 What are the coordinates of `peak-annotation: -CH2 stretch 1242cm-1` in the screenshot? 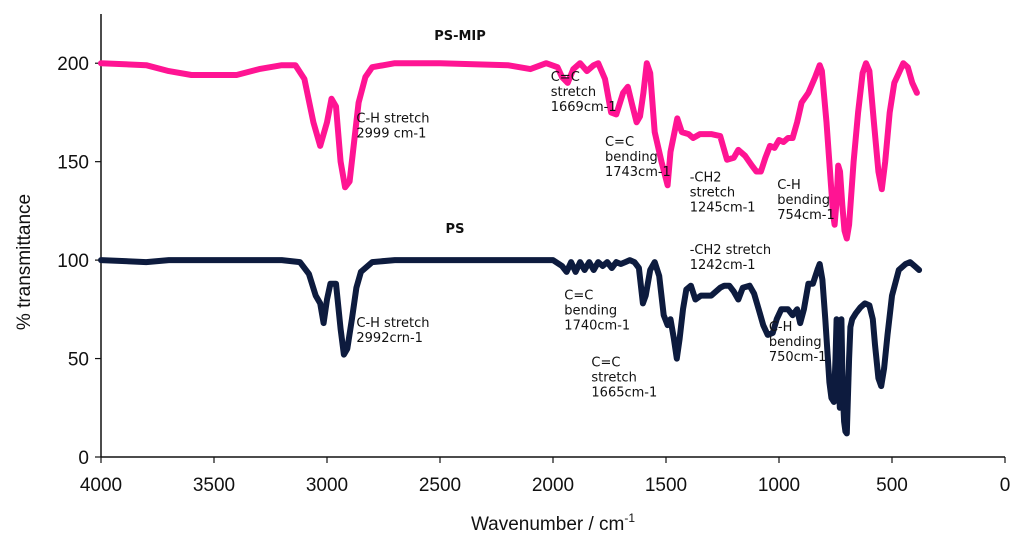 It's located at (730, 258).